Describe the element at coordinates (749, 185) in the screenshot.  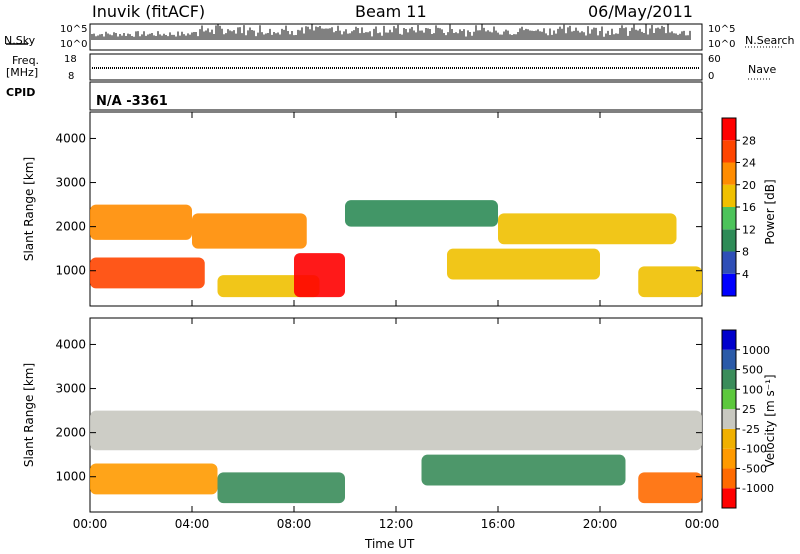
I see `power-cbar-tick-4: 20` at that location.